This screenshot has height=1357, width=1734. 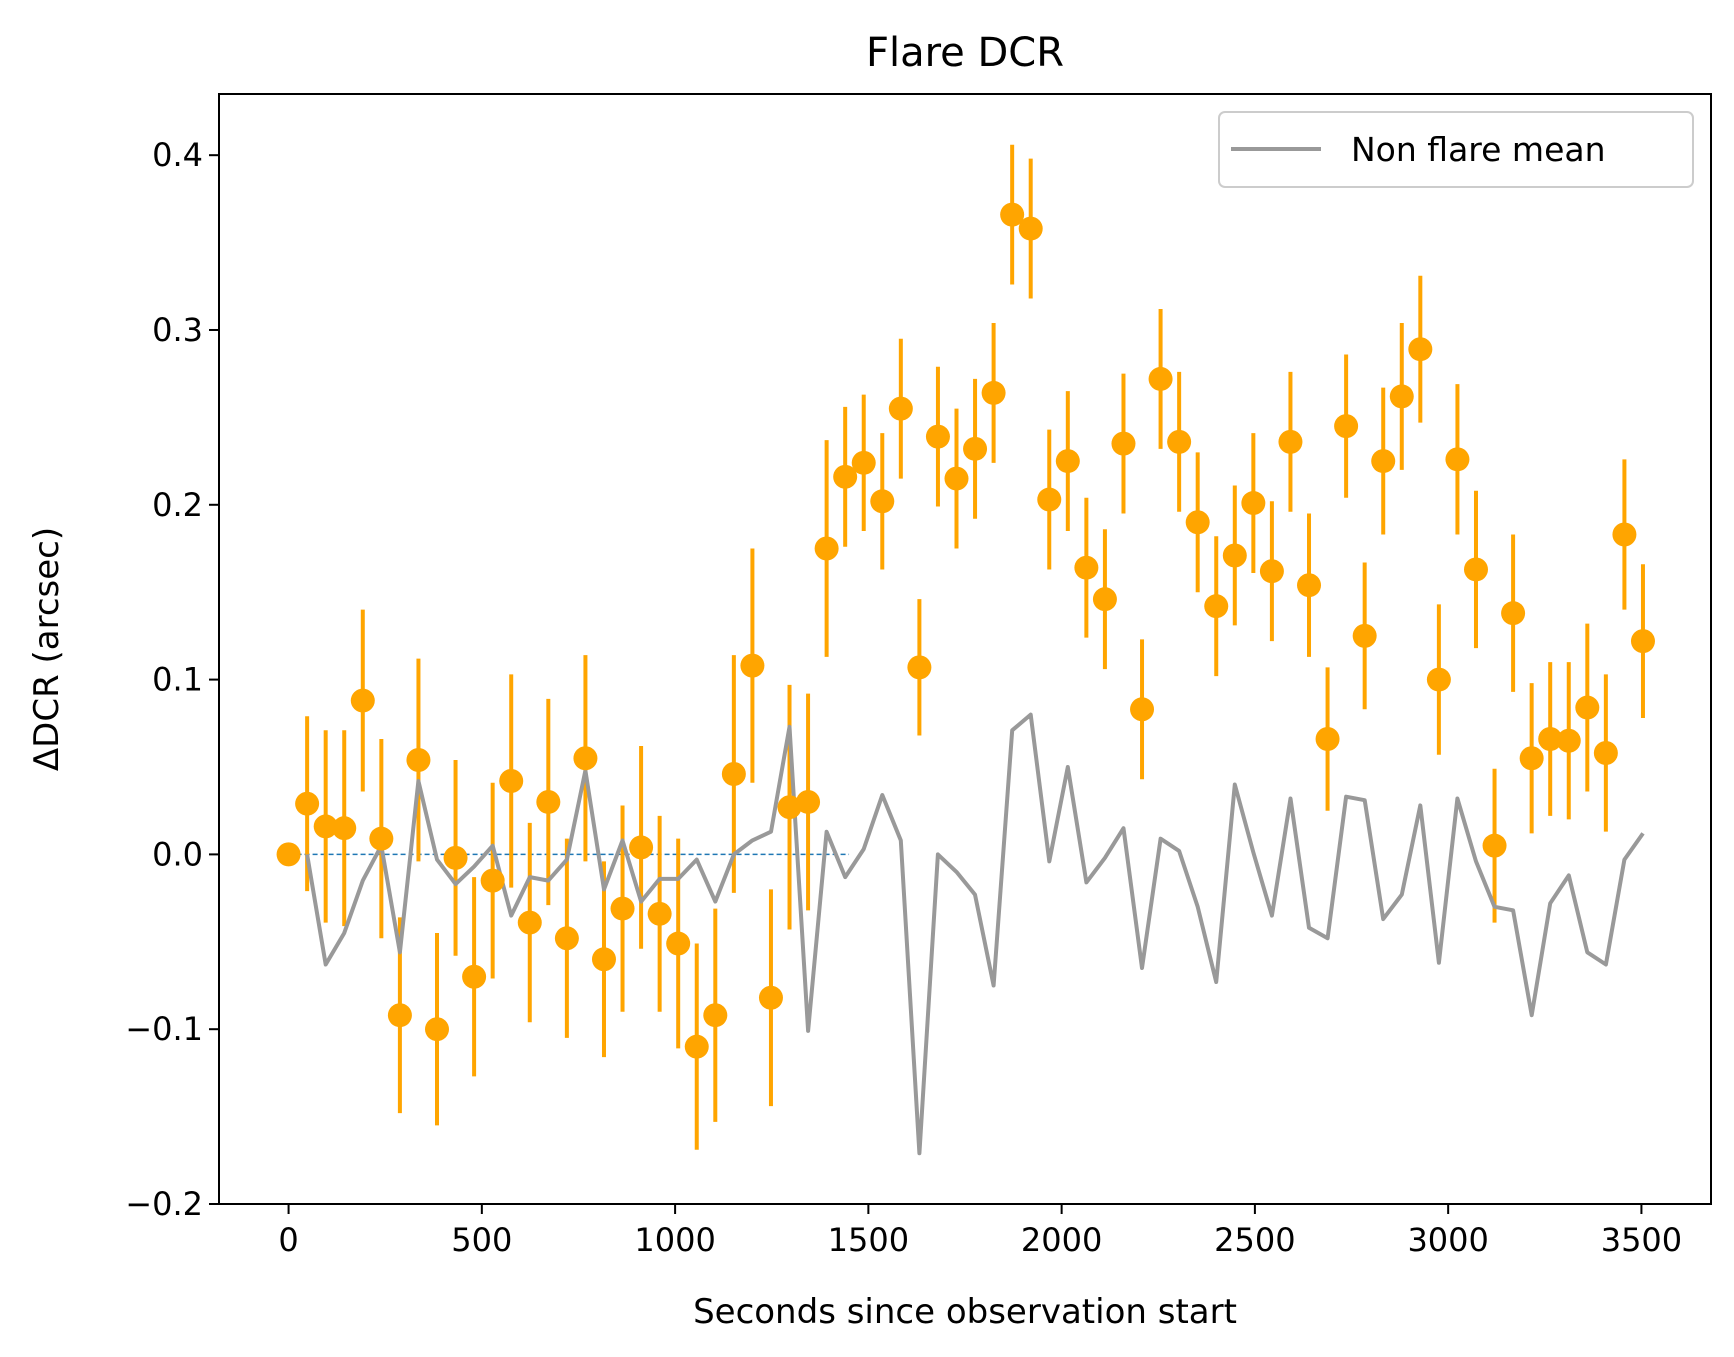 I want to click on chart-title: Flare DCR, so click(x=965, y=53).